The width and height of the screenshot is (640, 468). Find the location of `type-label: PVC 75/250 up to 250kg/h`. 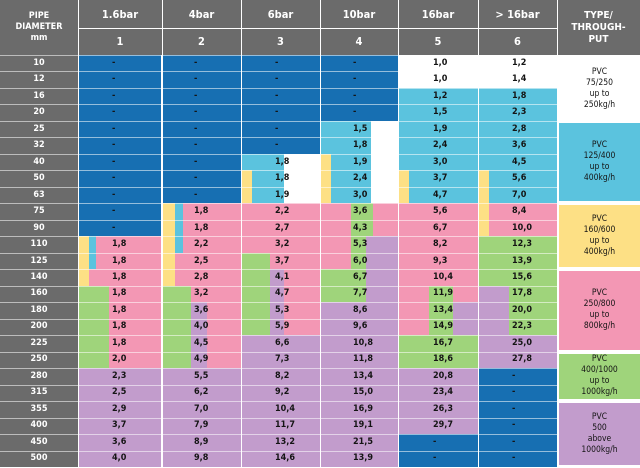

type-label: PVC 75/250 up to 250kg/h is located at coordinates (599, 89).